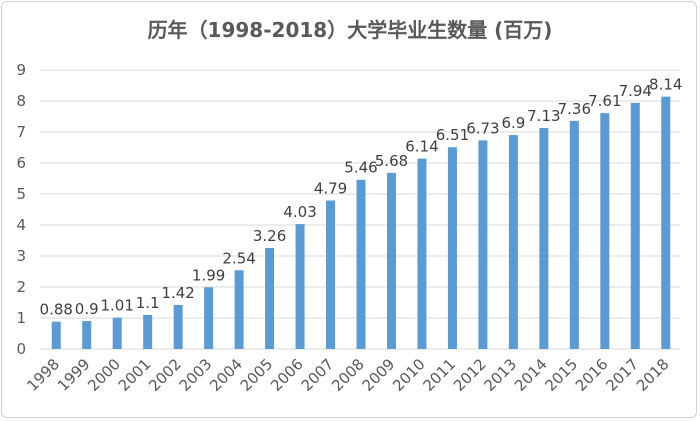 The width and height of the screenshot is (700, 421). Describe the element at coordinates (21, 70) in the screenshot. I see `y-tick-label: 9` at that location.